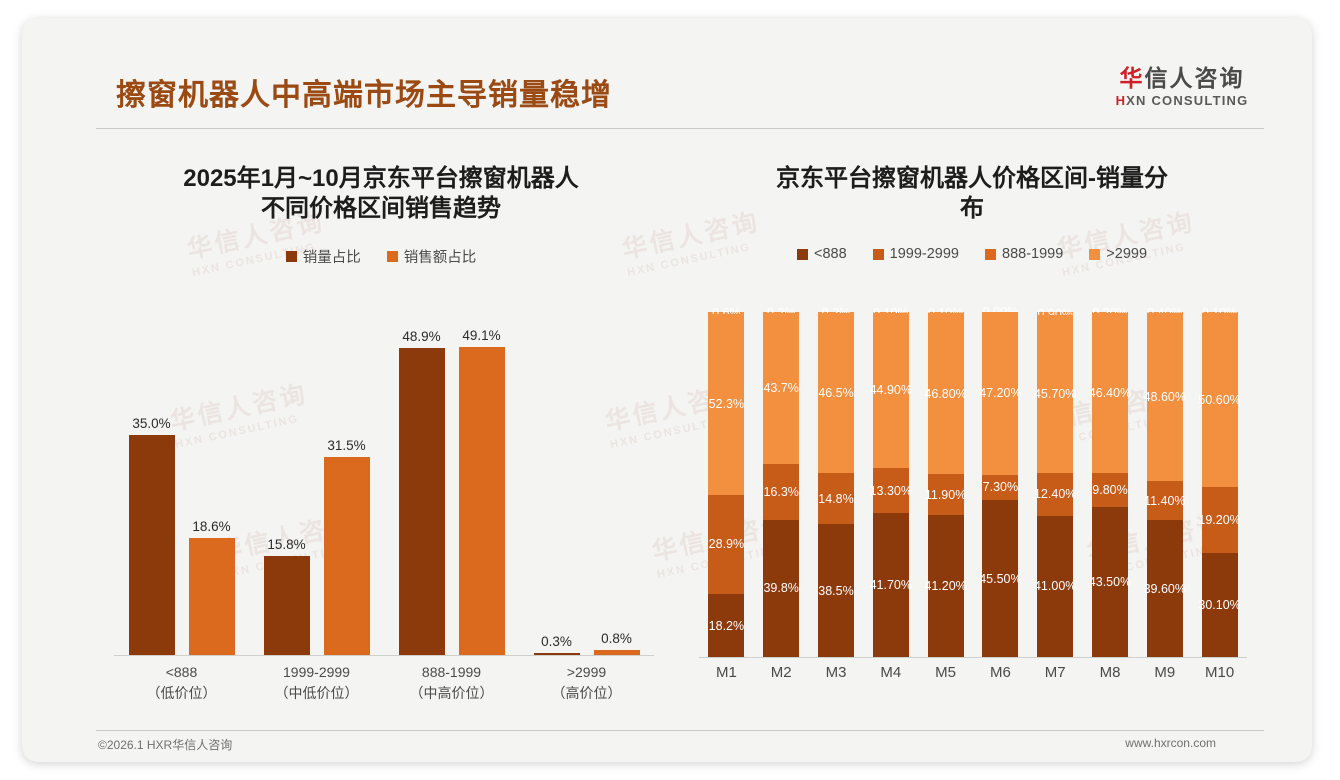 This screenshot has width=1340, height=780. Describe the element at coordinates (316, 683) in the screenshot. I see `x-axis-category-label: 1999-2999 （中低价位）` at that location.